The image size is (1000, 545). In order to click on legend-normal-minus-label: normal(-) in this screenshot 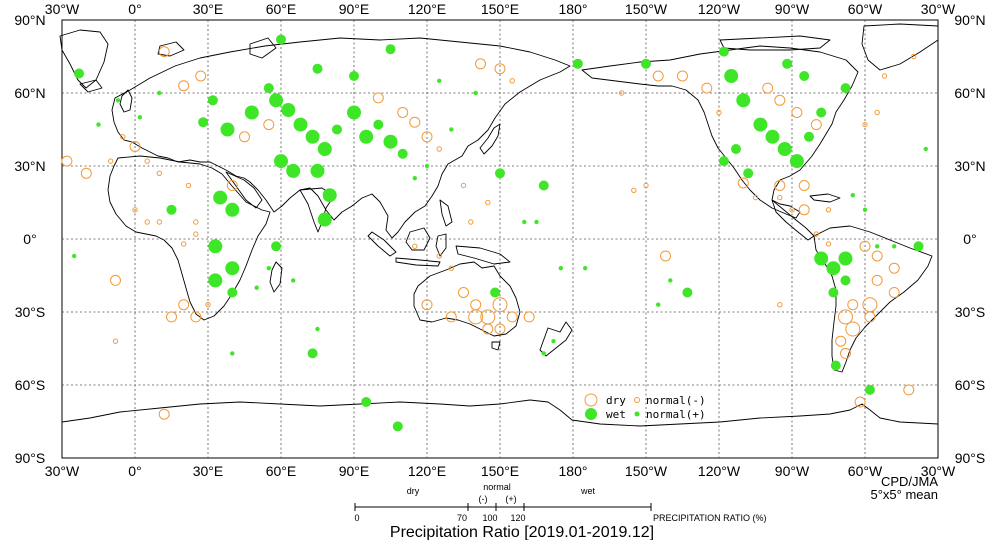, I will do `click(676, 400)`.